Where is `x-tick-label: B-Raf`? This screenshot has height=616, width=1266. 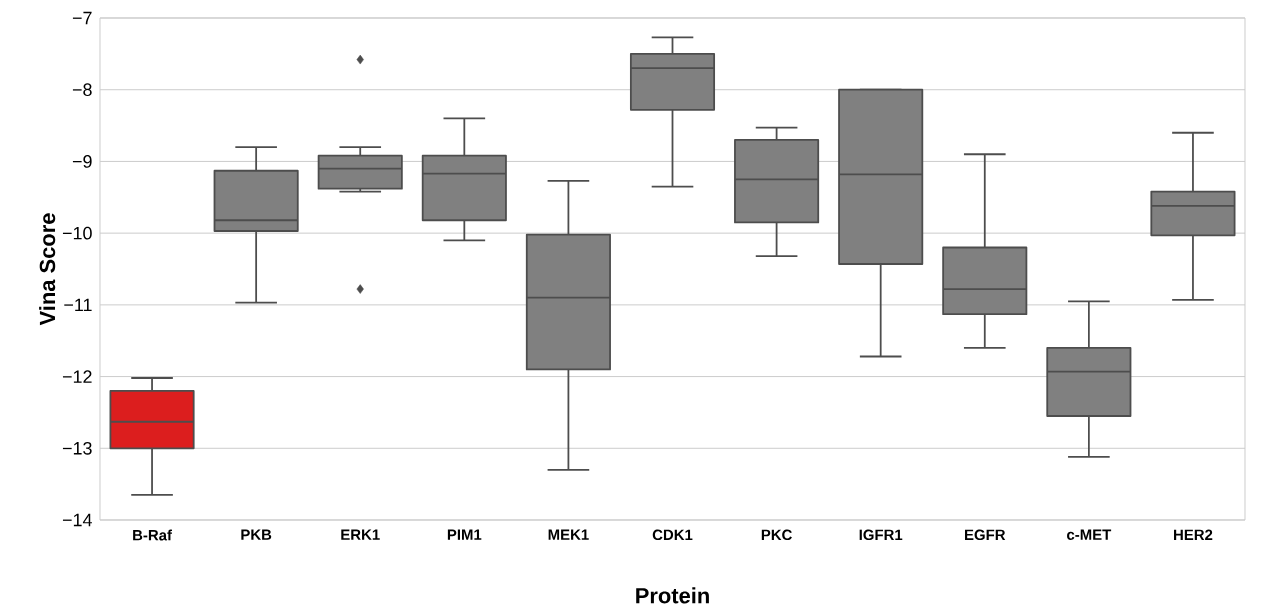
x-tick-label: B-Raf is located at coordinates (152, 535).